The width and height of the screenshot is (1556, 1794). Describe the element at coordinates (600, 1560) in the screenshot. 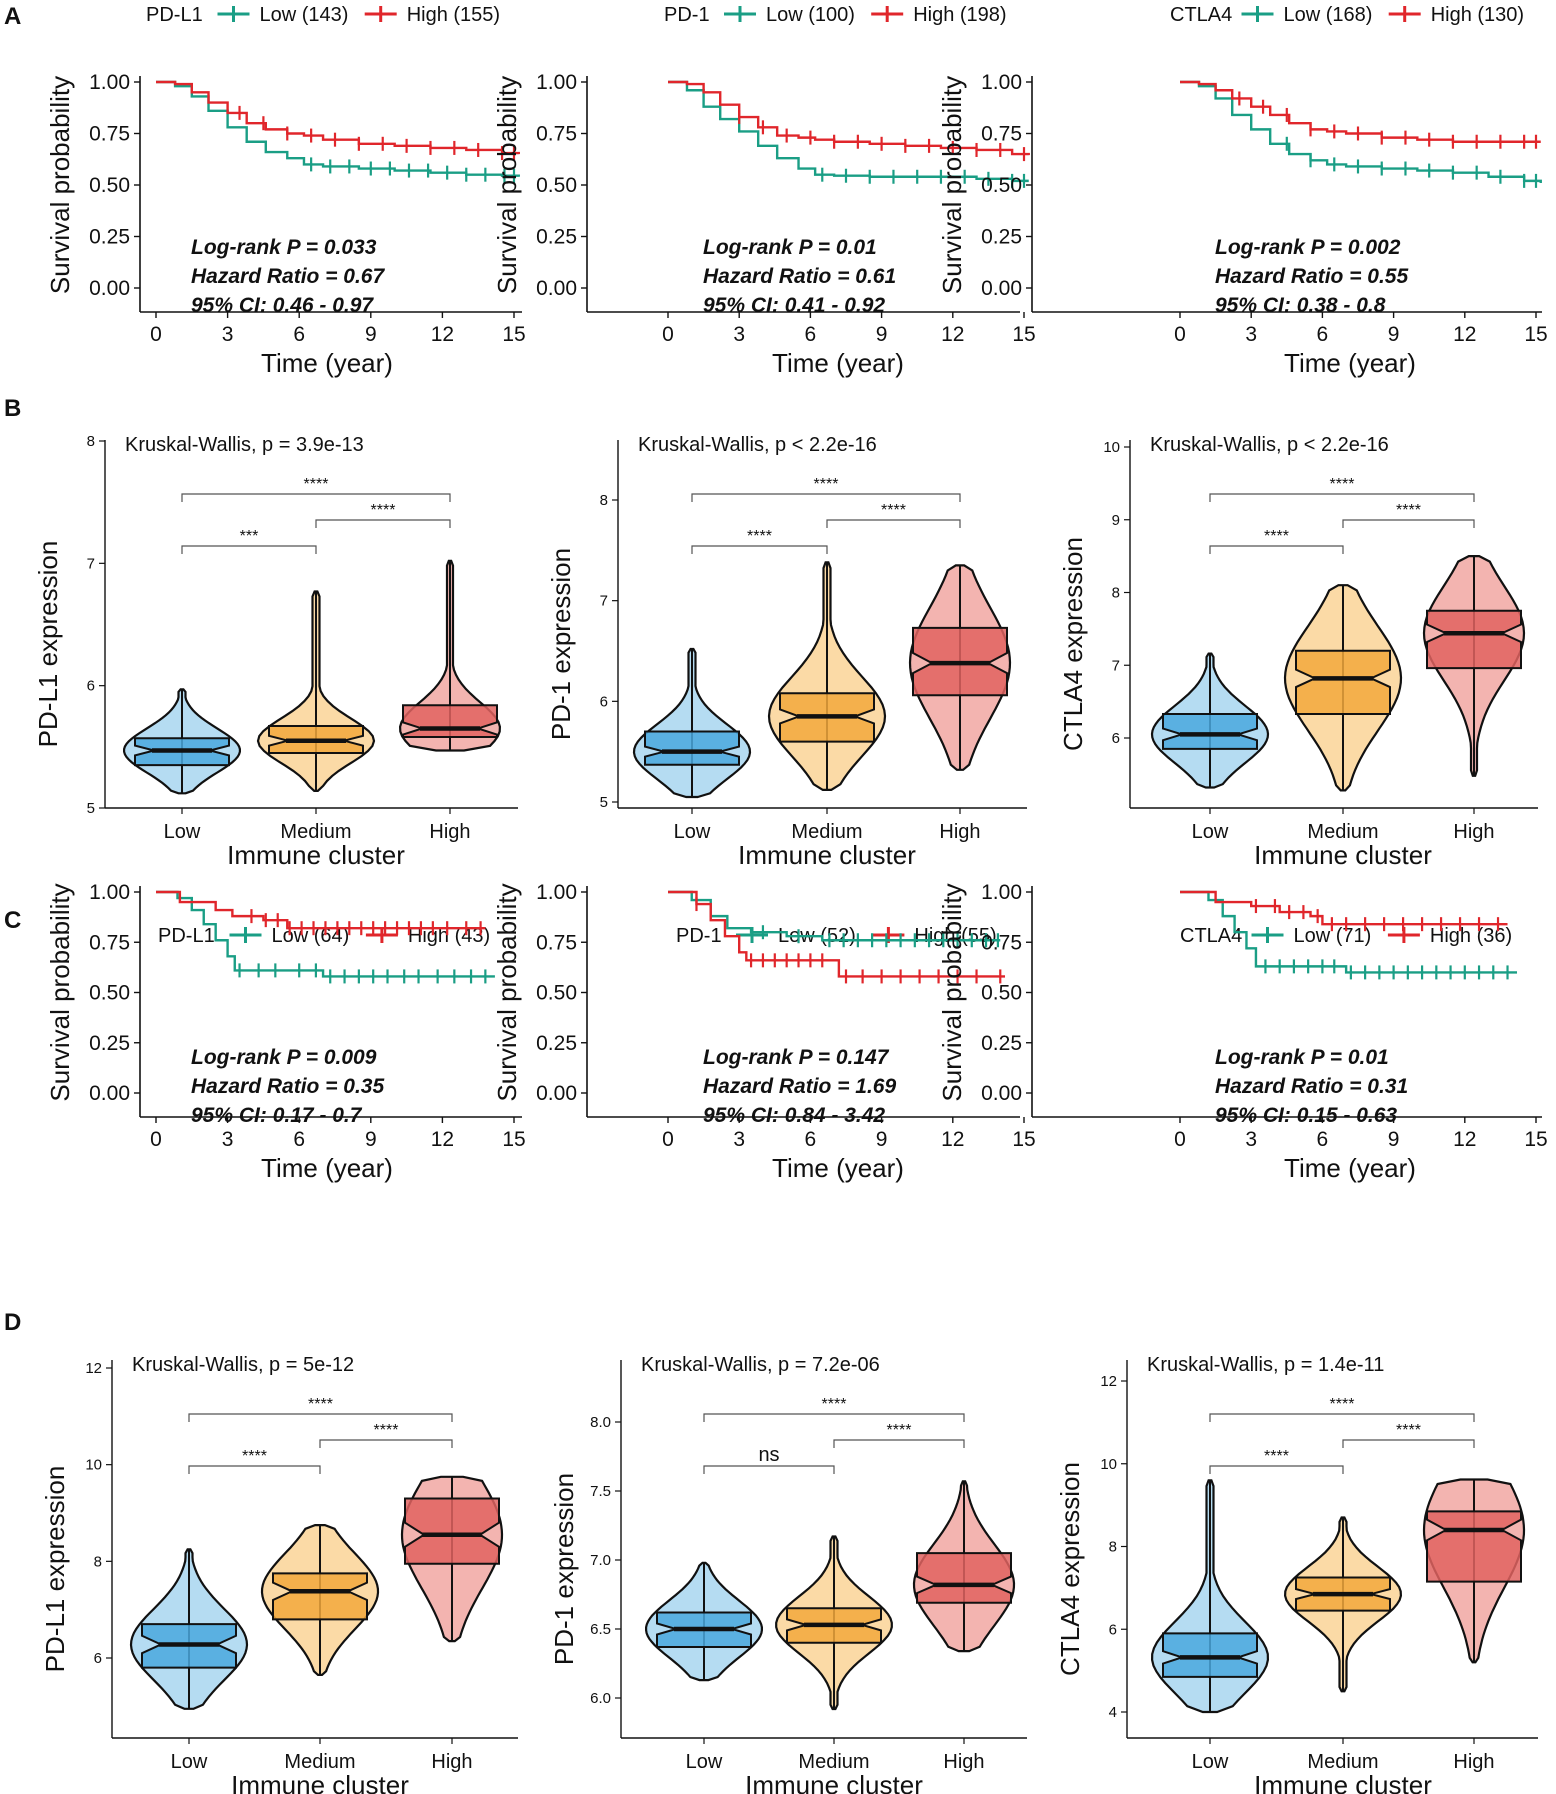

I see `y-tick-label: 7.0` at that location.